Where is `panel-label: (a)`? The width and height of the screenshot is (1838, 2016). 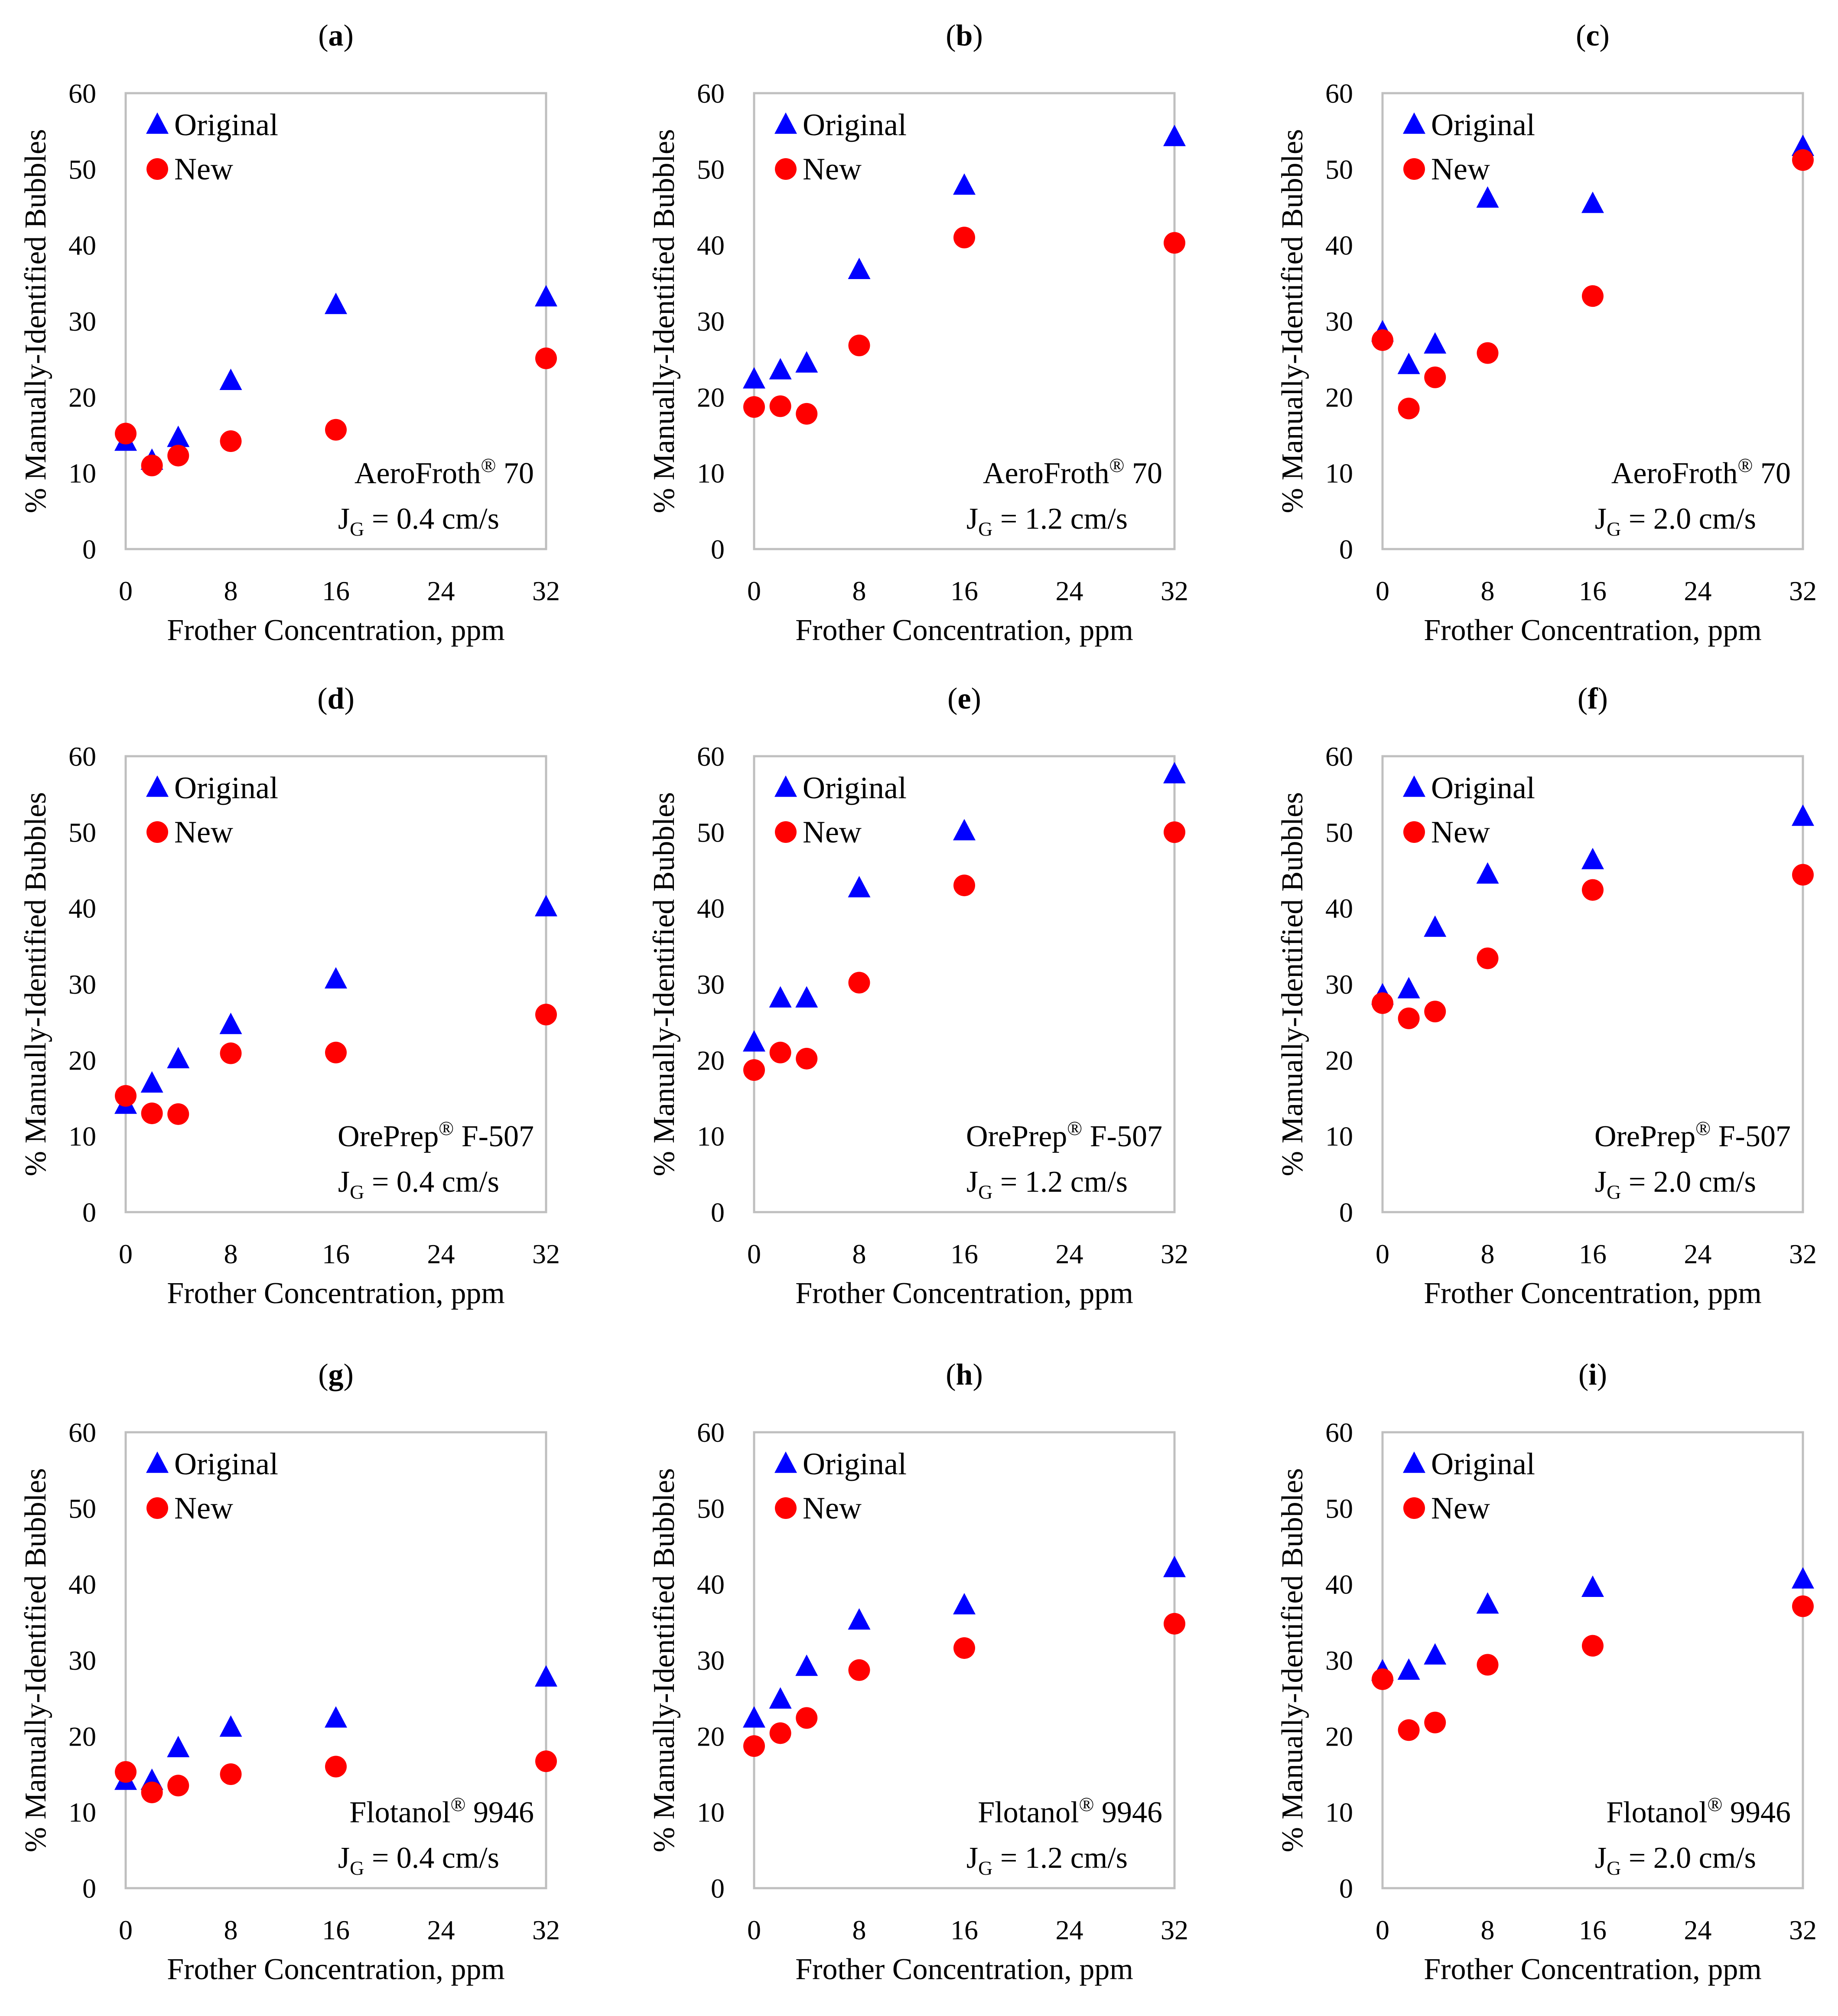
panel-label: (a) is located at coordinates (336, 35).